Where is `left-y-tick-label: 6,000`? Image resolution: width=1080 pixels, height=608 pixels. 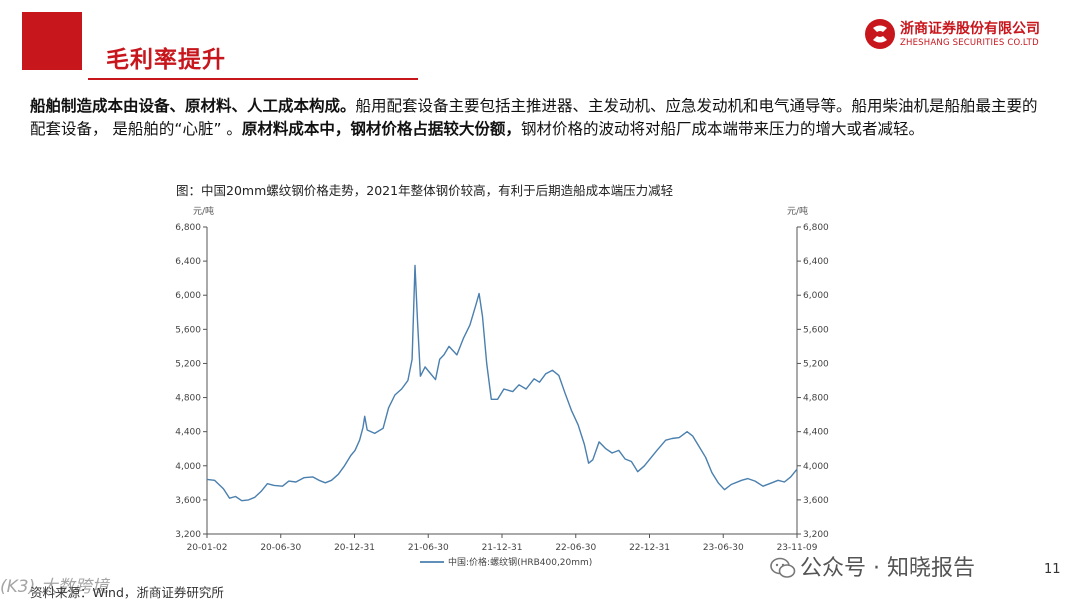
left-y-tick-label: 6,000 is located at coordinates (188, 296).